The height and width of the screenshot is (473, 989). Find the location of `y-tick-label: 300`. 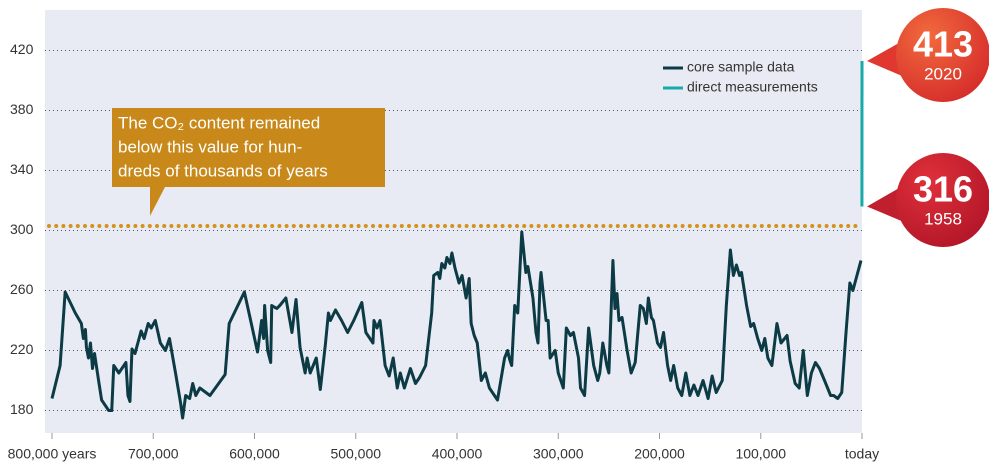

y-tick-label: 300 is located at coordinates (22, 229).